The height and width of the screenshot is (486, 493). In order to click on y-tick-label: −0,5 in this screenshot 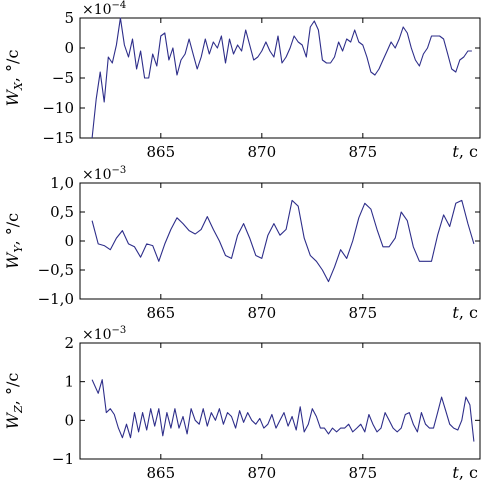, I will do `click(56, 270)`.